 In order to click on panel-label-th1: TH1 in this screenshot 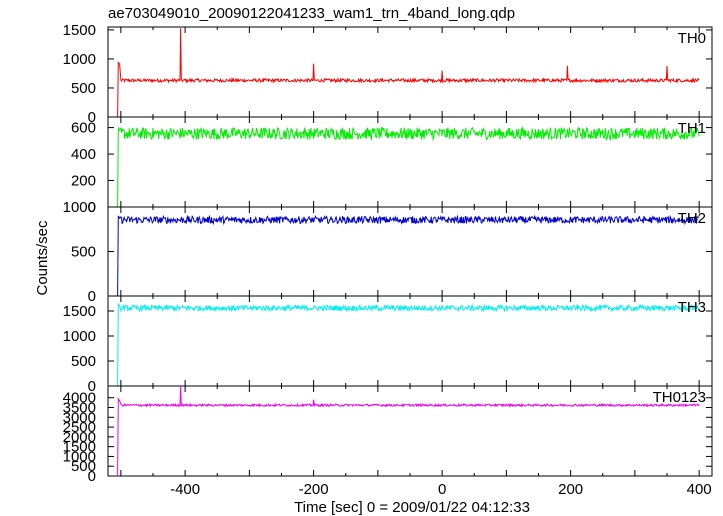, I will do `click(692, 128)`.